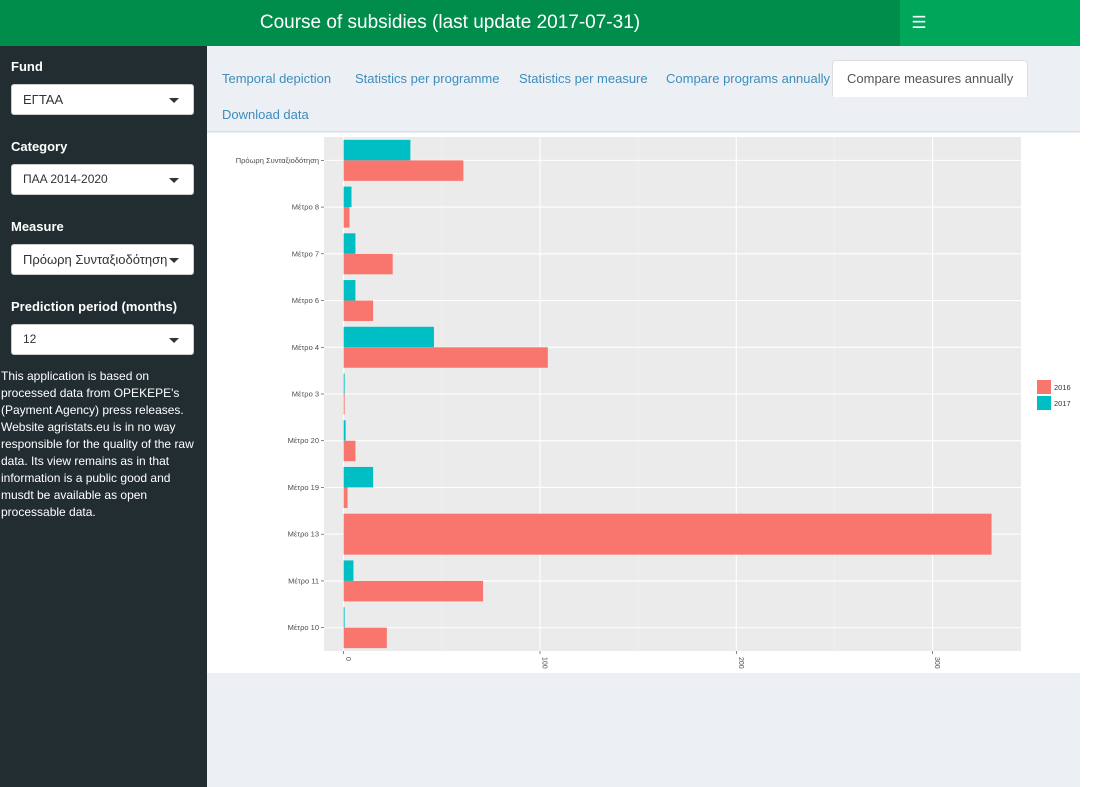 The height and width of the screenshot is (787, 1120). Describe the element at coordinates (748, 78) in the screenshot. I see `tab-compare-programs-annually: Compare programs annually` at that location.